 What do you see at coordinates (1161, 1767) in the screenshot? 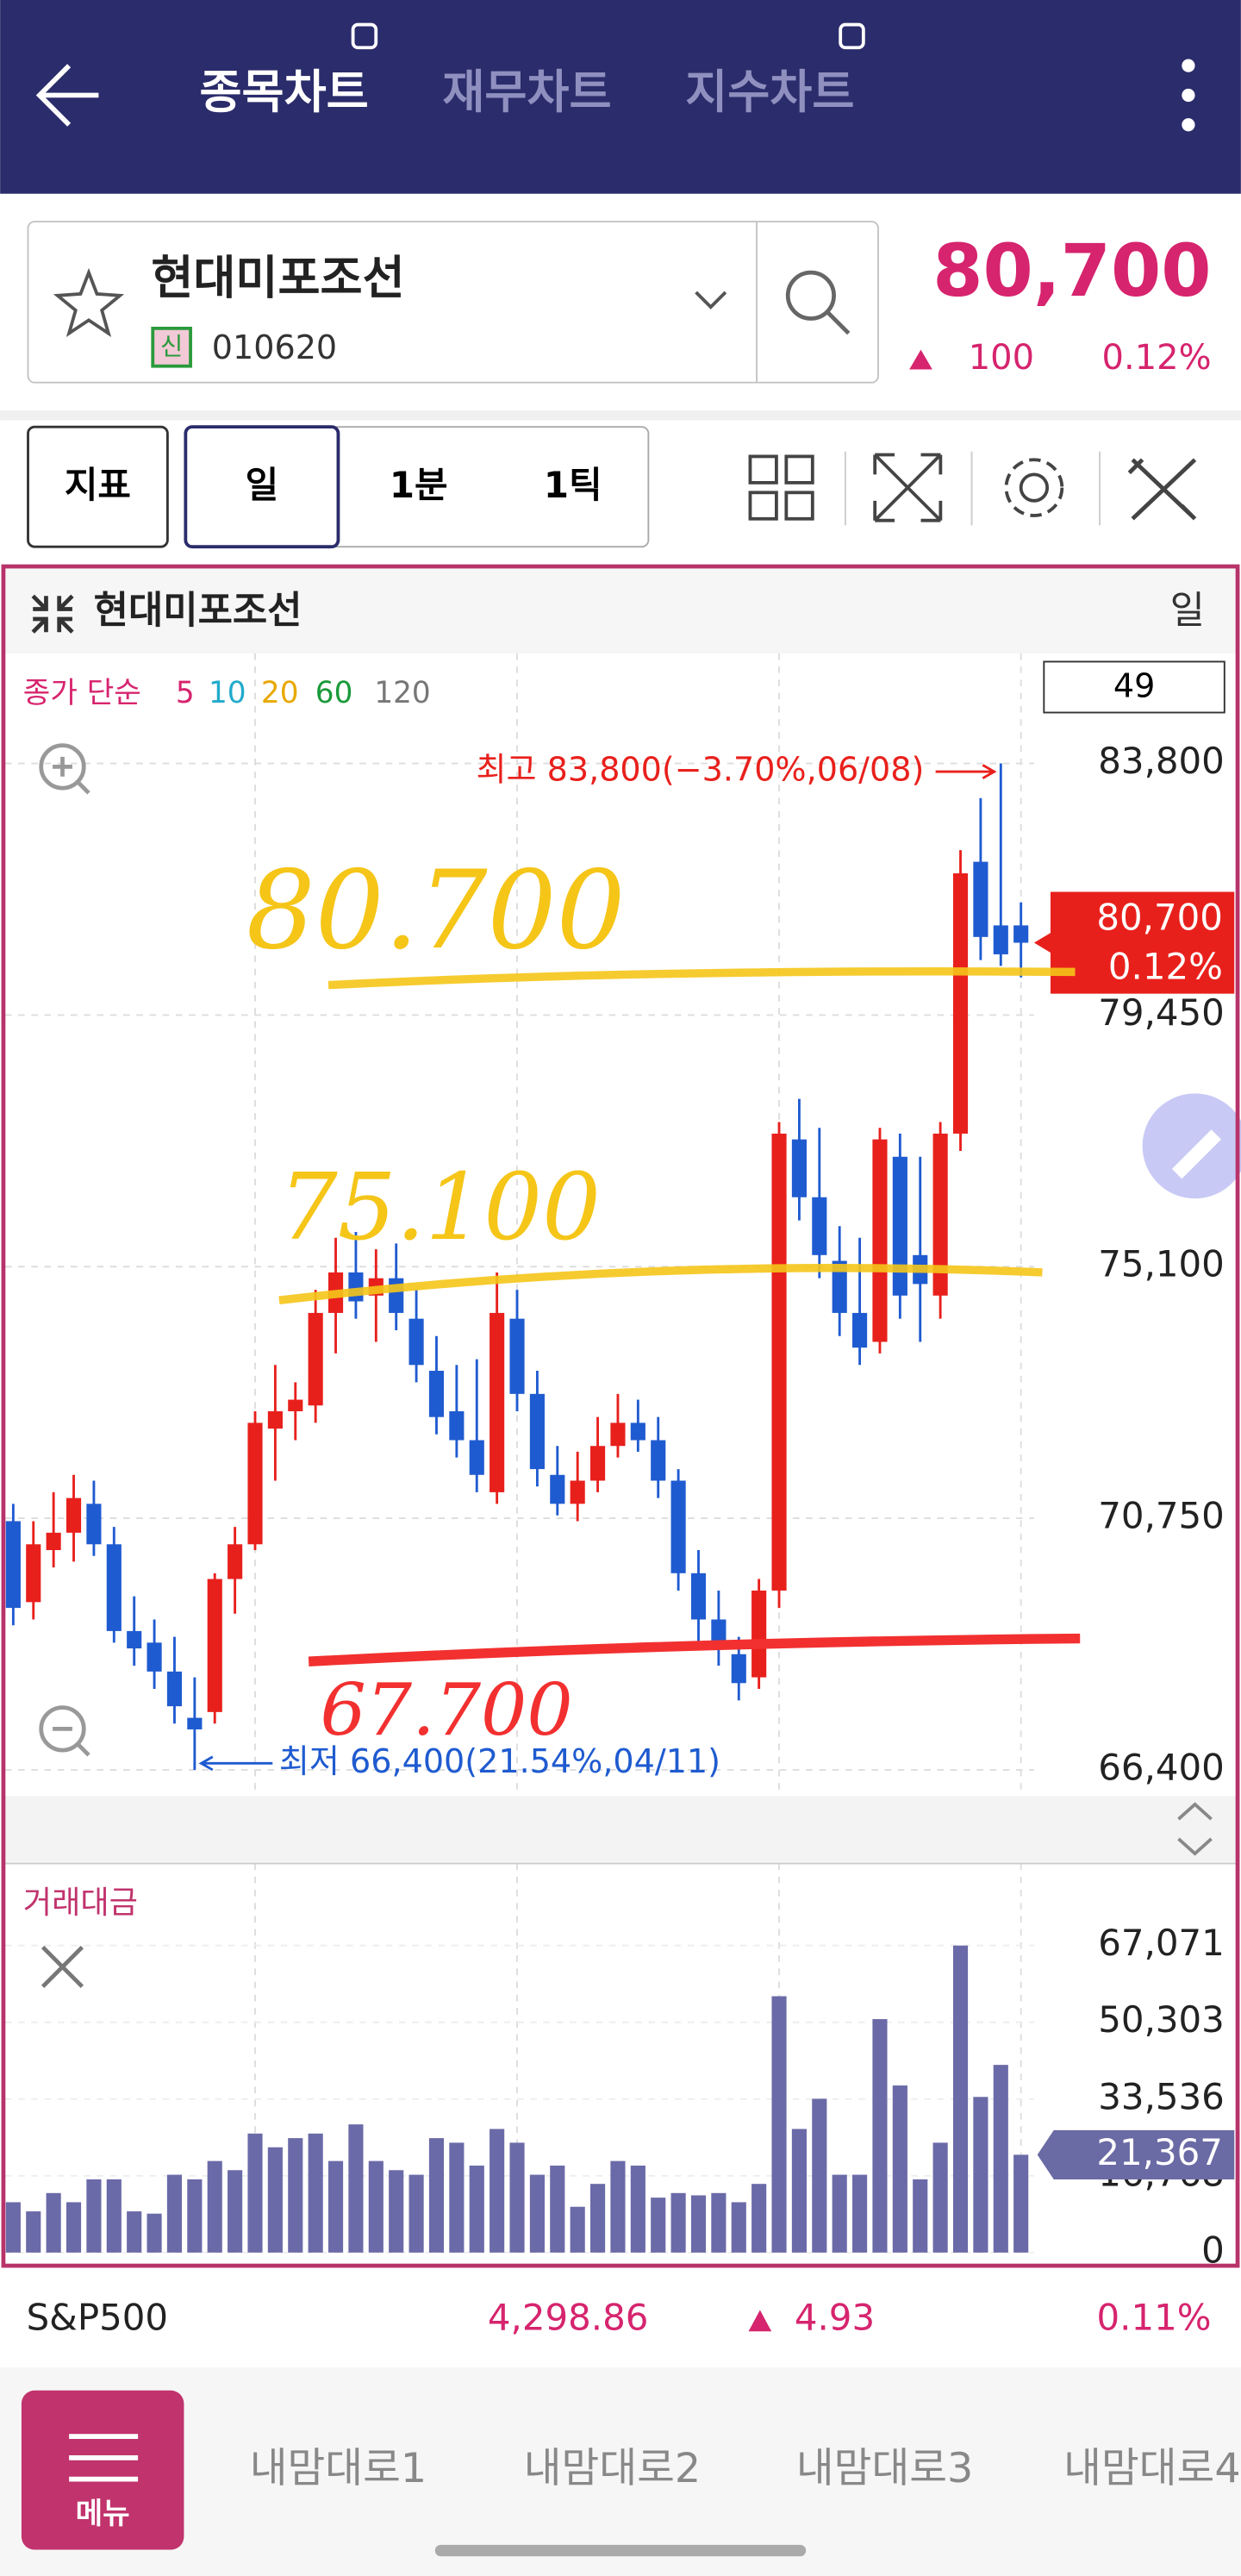
I see `y-tick-label: 66,400` at bounding box center [1161, 1767].